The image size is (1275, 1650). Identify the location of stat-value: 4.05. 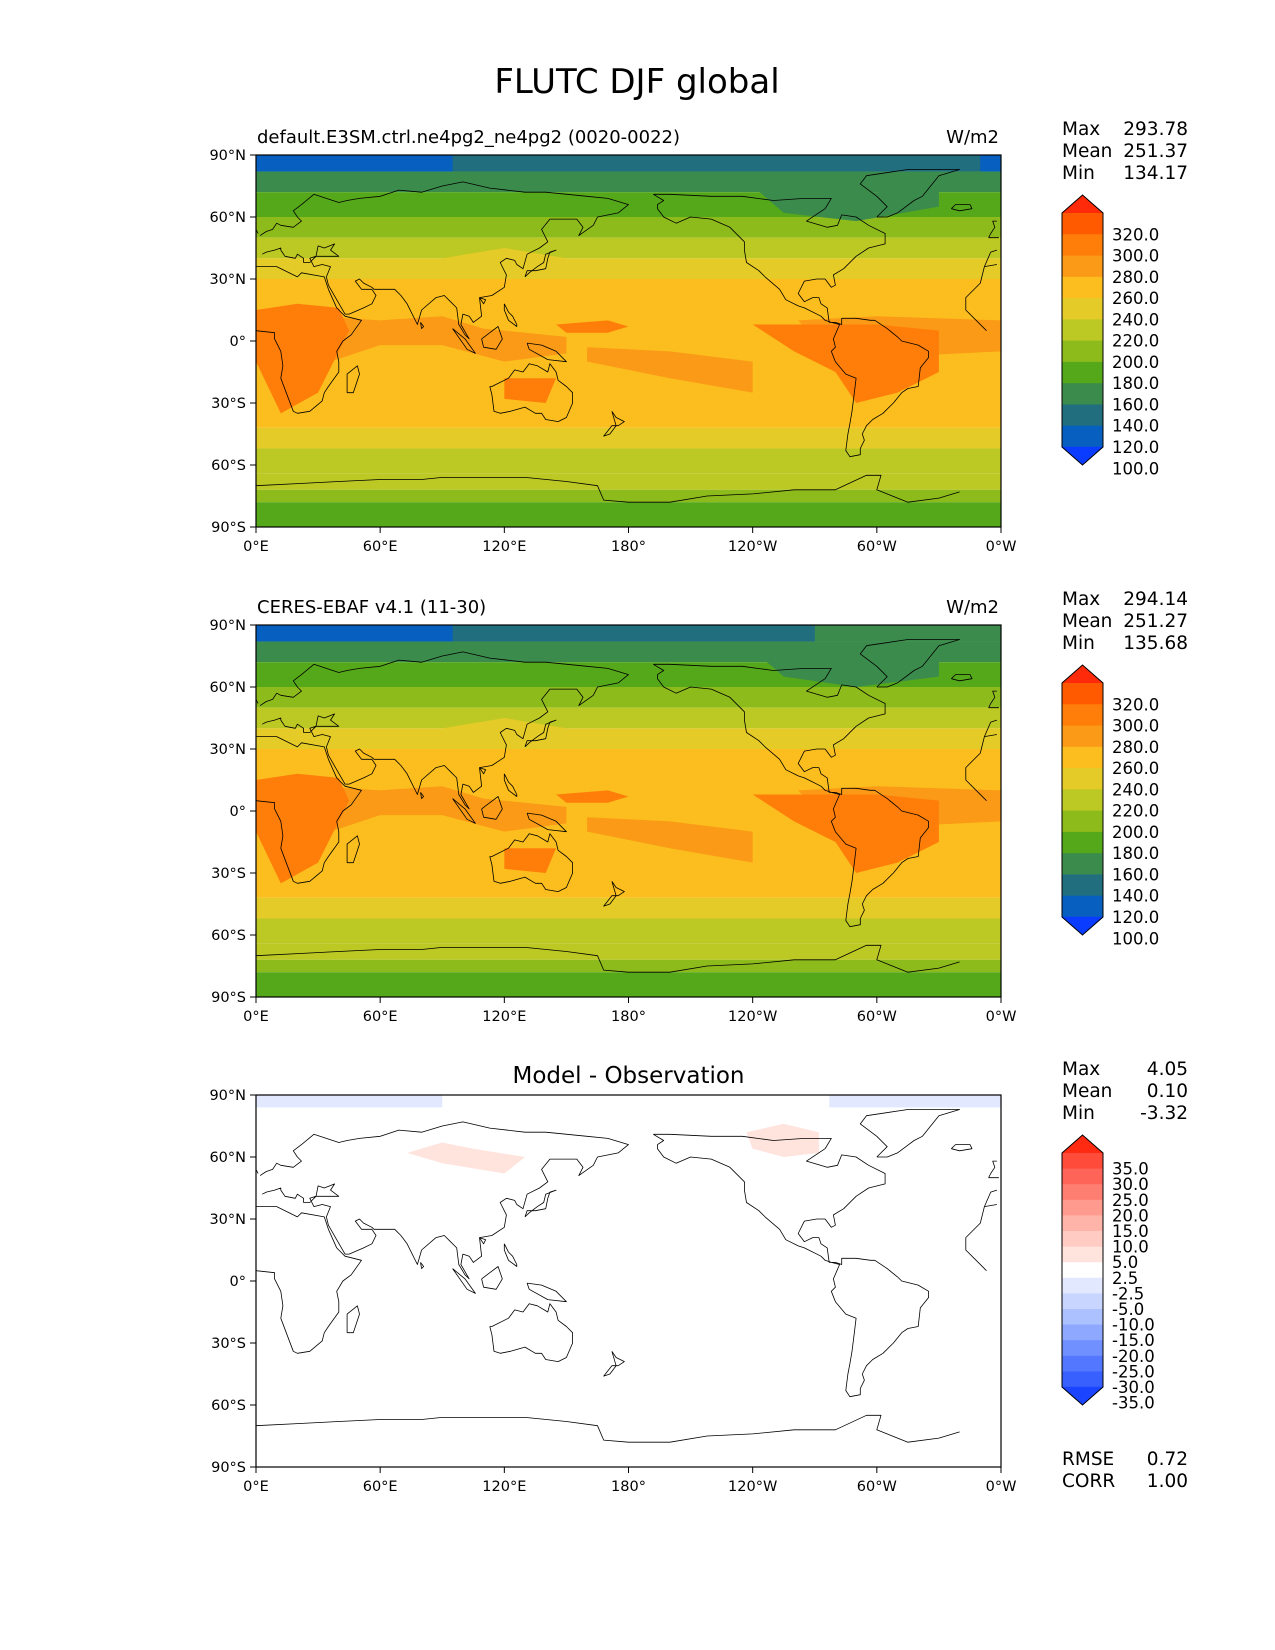
(1167, 1069).